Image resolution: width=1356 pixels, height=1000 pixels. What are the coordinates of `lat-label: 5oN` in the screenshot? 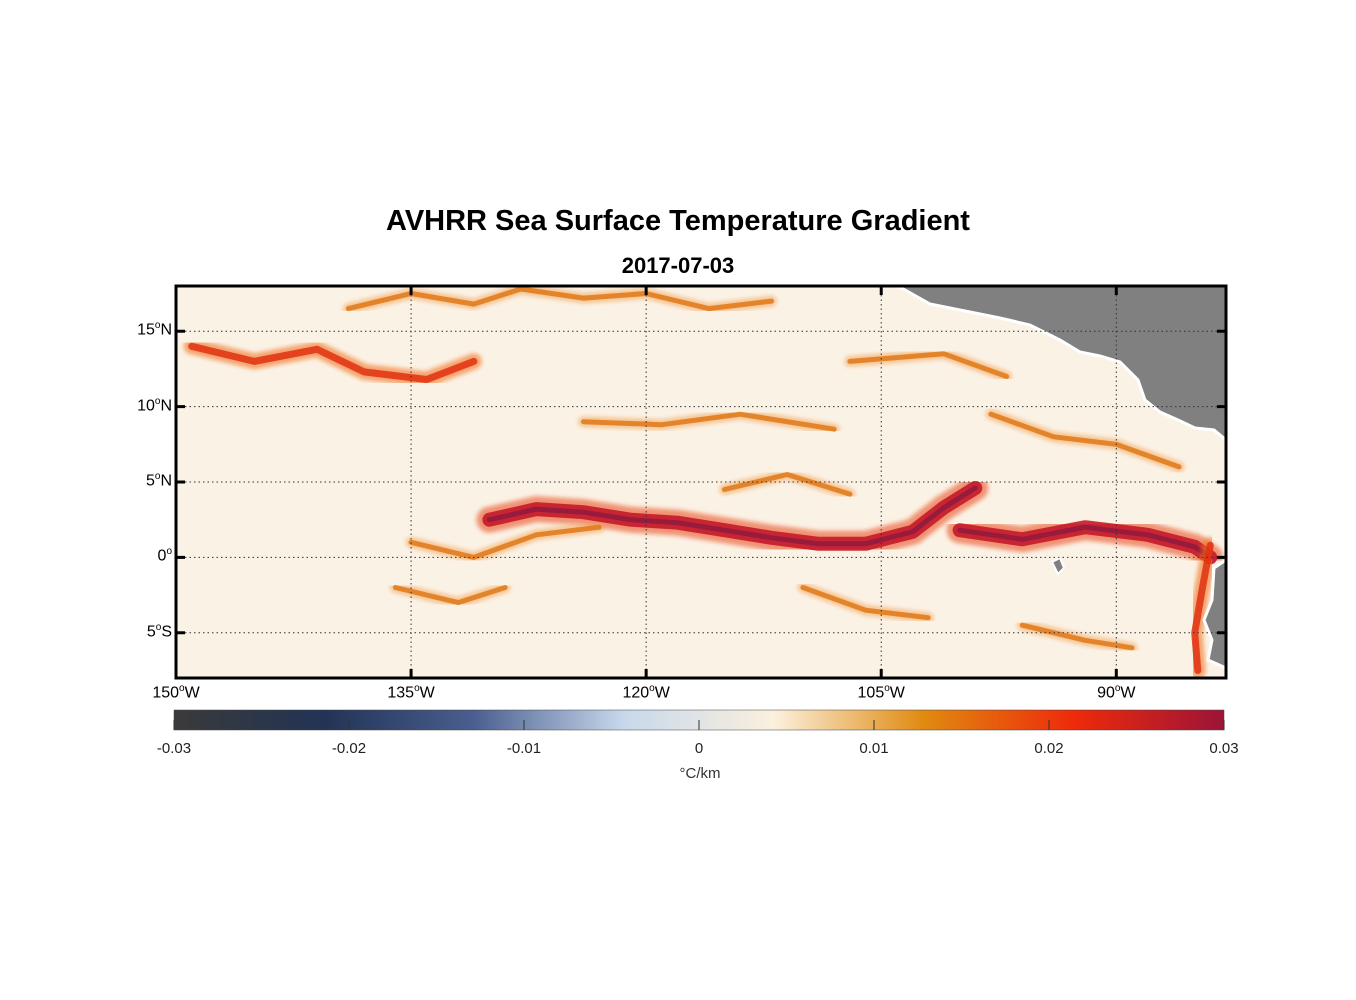 It's located at (158, 480).